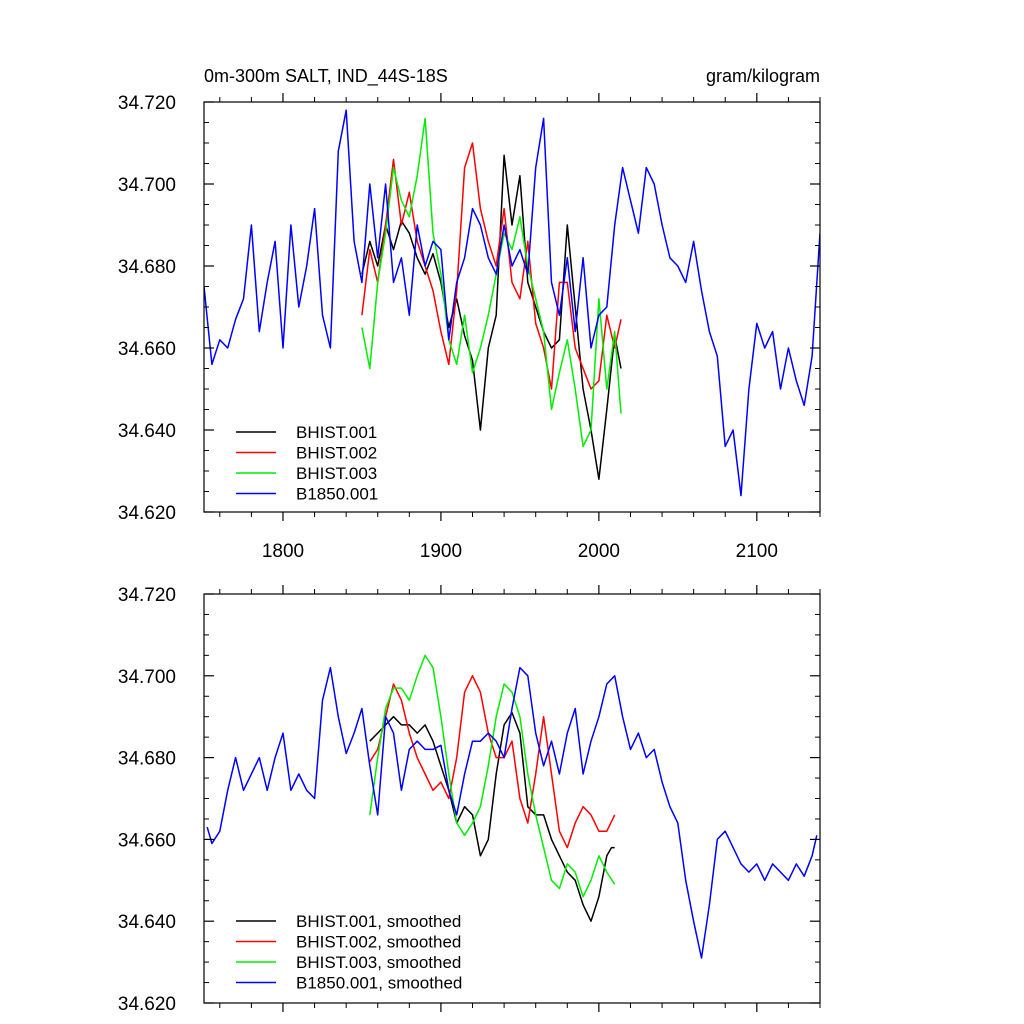 The height and width of the screenshot is (1024, 1024). I want to click on legend-label: B1850.001, smoothed, so click(379, 983).